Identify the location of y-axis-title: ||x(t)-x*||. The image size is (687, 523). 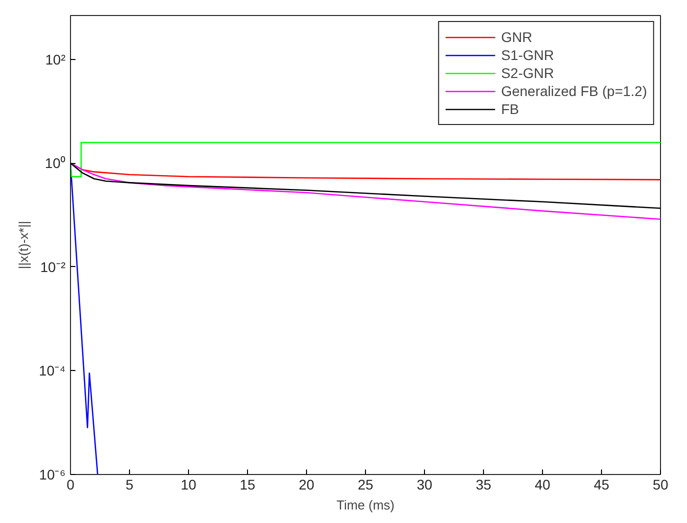
(23, 245).